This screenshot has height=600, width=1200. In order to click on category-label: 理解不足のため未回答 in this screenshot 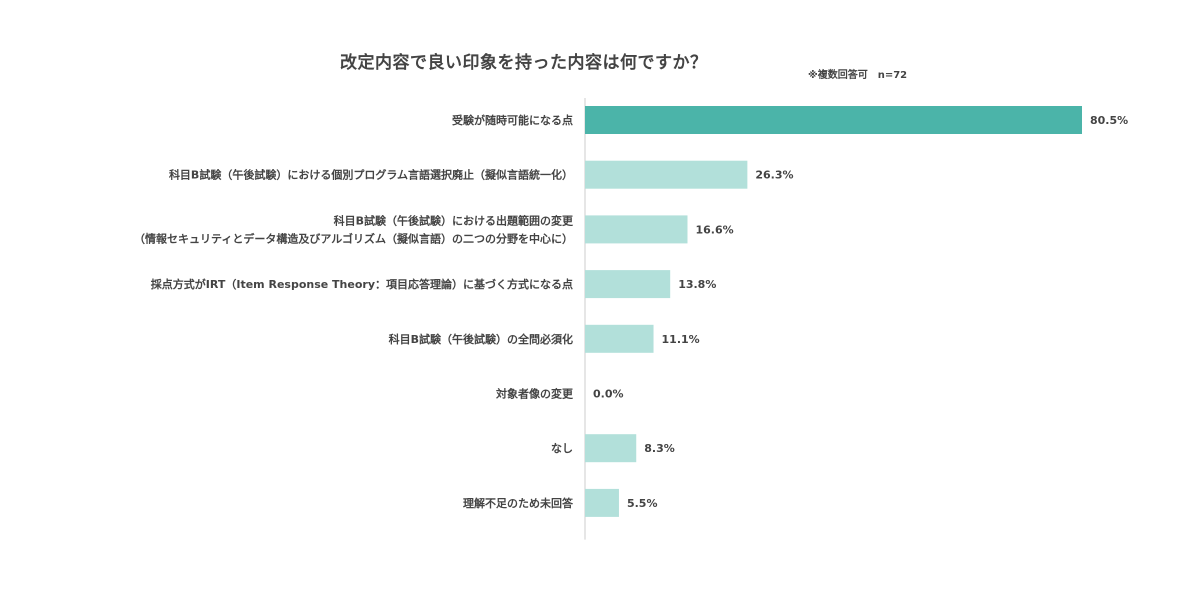, I will do `click(518, 503)`.